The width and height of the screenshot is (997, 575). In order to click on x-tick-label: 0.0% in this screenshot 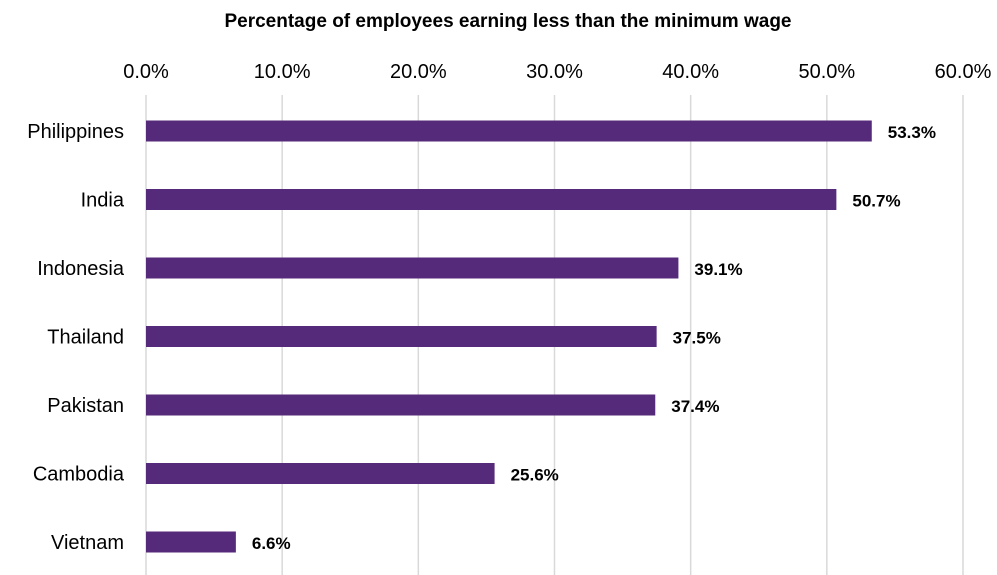, I will do `click(146, 72)`.